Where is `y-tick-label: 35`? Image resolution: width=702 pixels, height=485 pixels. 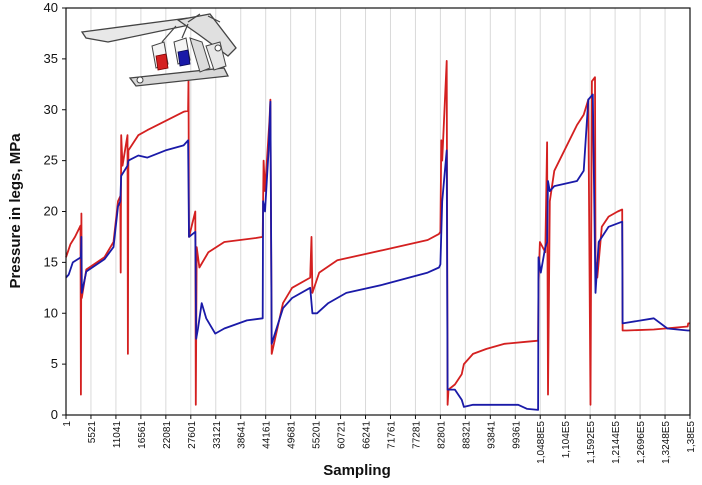
y-tick-label: 35 is located at coordinates (51, 58).